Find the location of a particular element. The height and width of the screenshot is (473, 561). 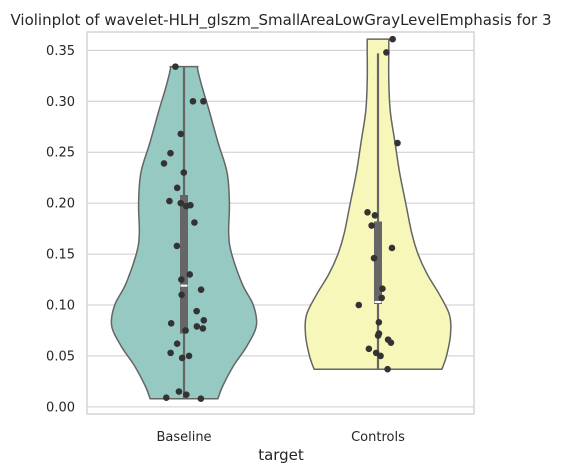

y-tick-label: 0.05 is located at coordinates (60, 356).